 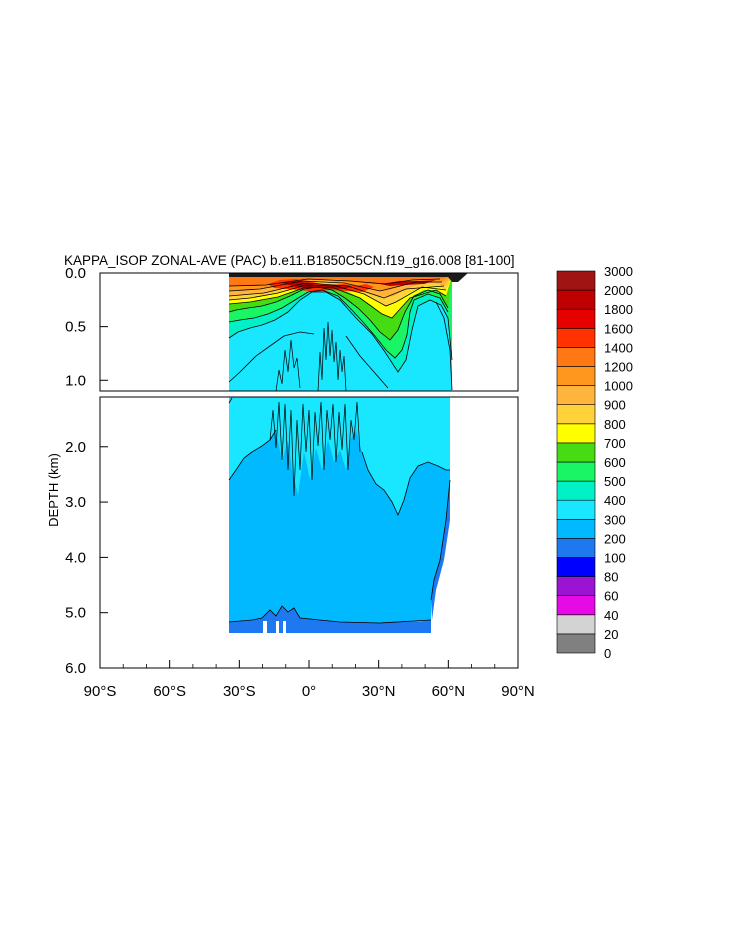 What do you see at coordinates (75, 557) in the screenshot?
I see `y-tick-label: 4.0` at bounding box center [75, 557].